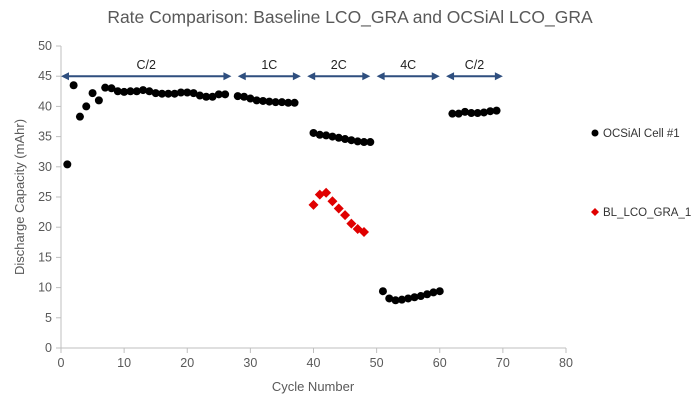  Describe the element at coordinates (440, 363) in the screenshot. I see `x-tick-label: 60` at that location.